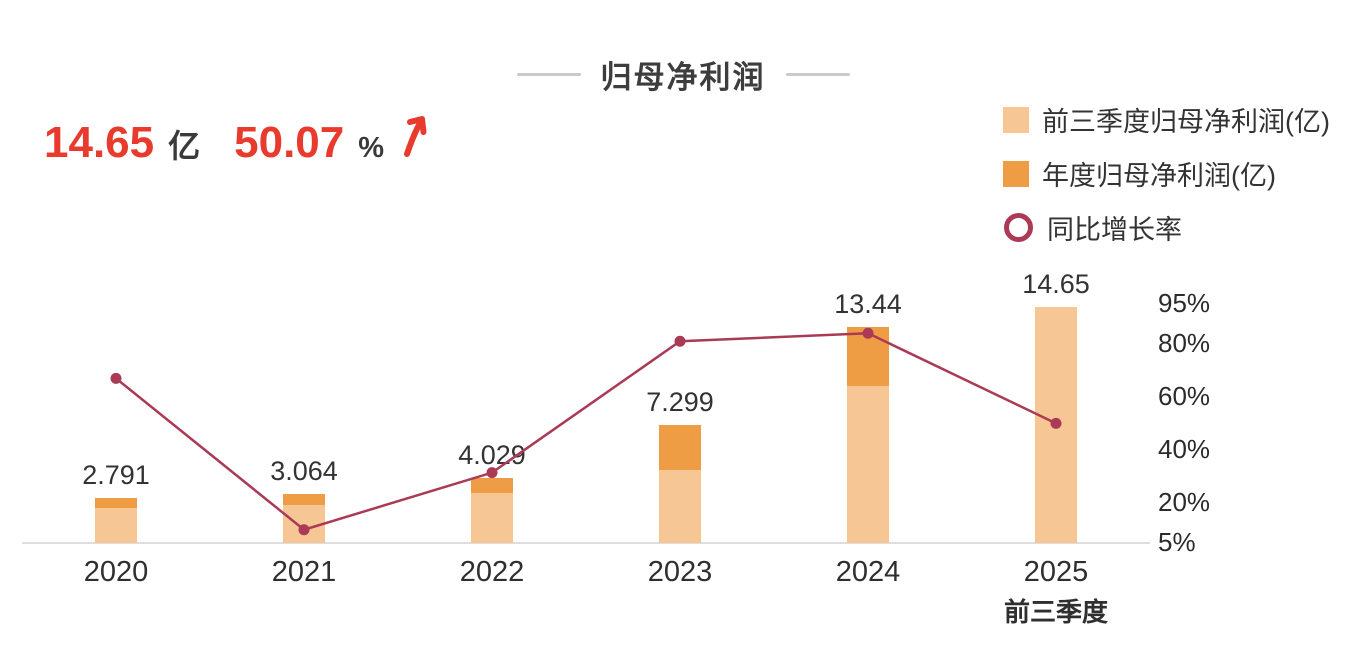 This screenshot has height=664, width=1366. What do you see at coordinates (304, 572) in the screenshot?
I see `x-axis-label: 2021` at bounding box center [304, 572].